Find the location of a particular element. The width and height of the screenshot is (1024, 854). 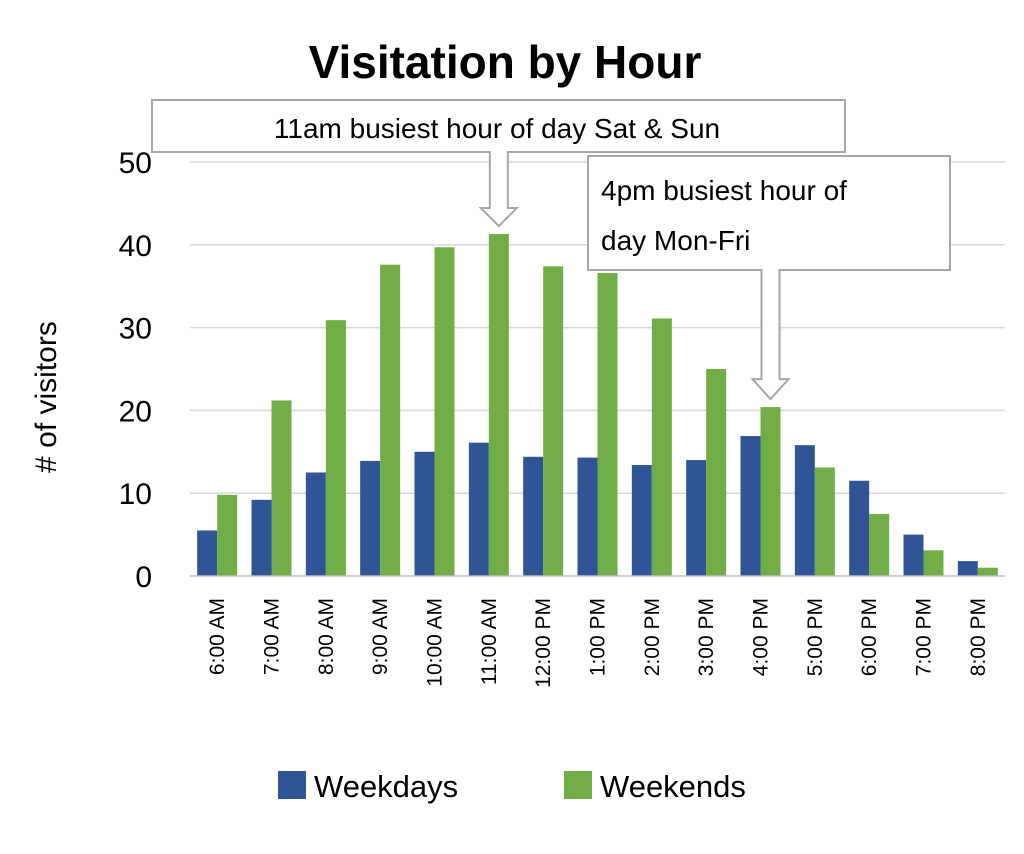

callout-11am-text: 11am busiest hour of day Sat & Sun is located at coordinates (497, 128).